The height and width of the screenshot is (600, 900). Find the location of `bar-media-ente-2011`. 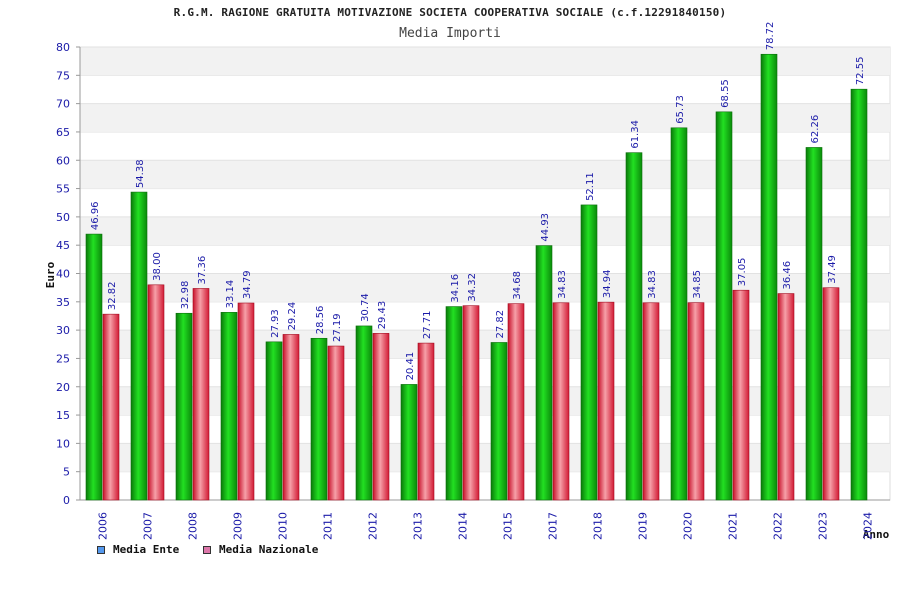

bar-media-ente-2011 is located at coordinates (319, 419).